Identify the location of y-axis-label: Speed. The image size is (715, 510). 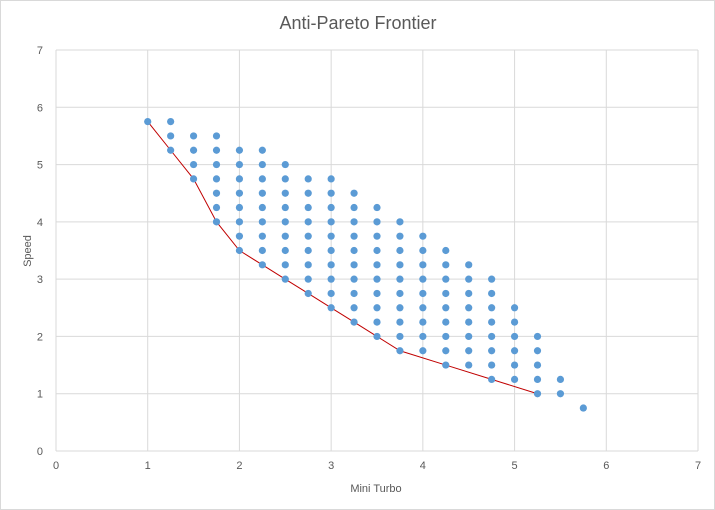
(28, 251).